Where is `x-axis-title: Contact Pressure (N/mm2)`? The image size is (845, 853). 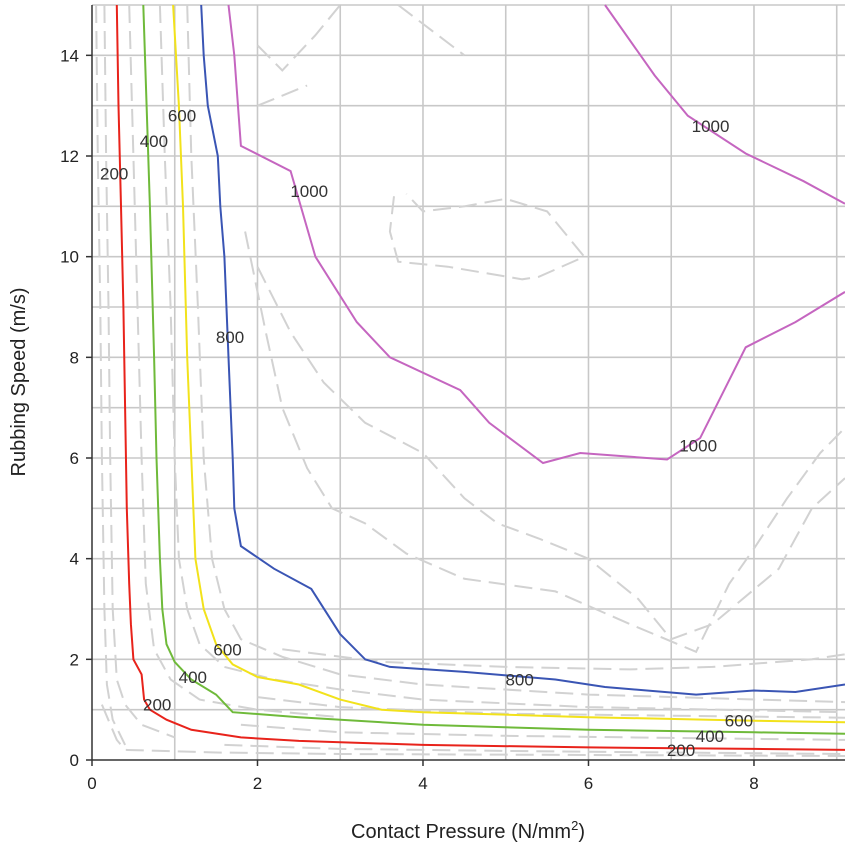
x-axis-title: Contact Pressure (N/mm2) is located at coordinates (468, 830).